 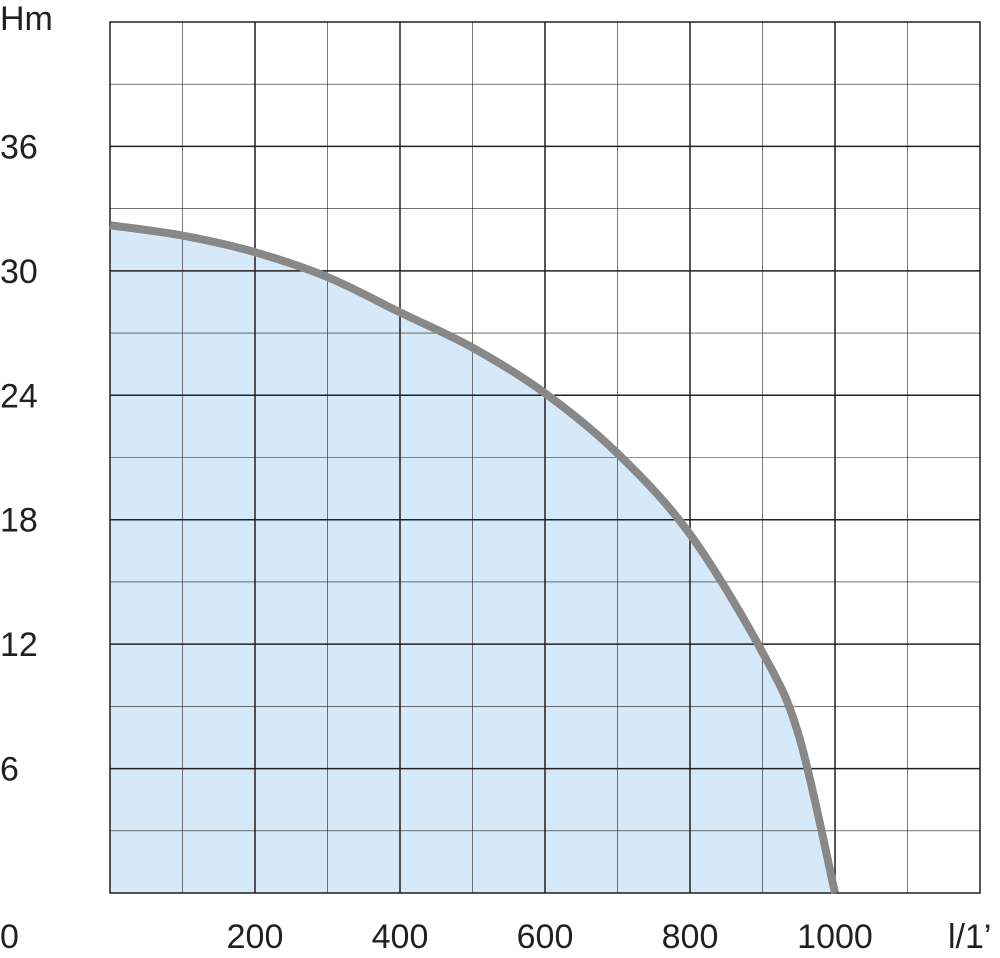 I want to click on x-tick-label: 200, so click(x=255, y=937).